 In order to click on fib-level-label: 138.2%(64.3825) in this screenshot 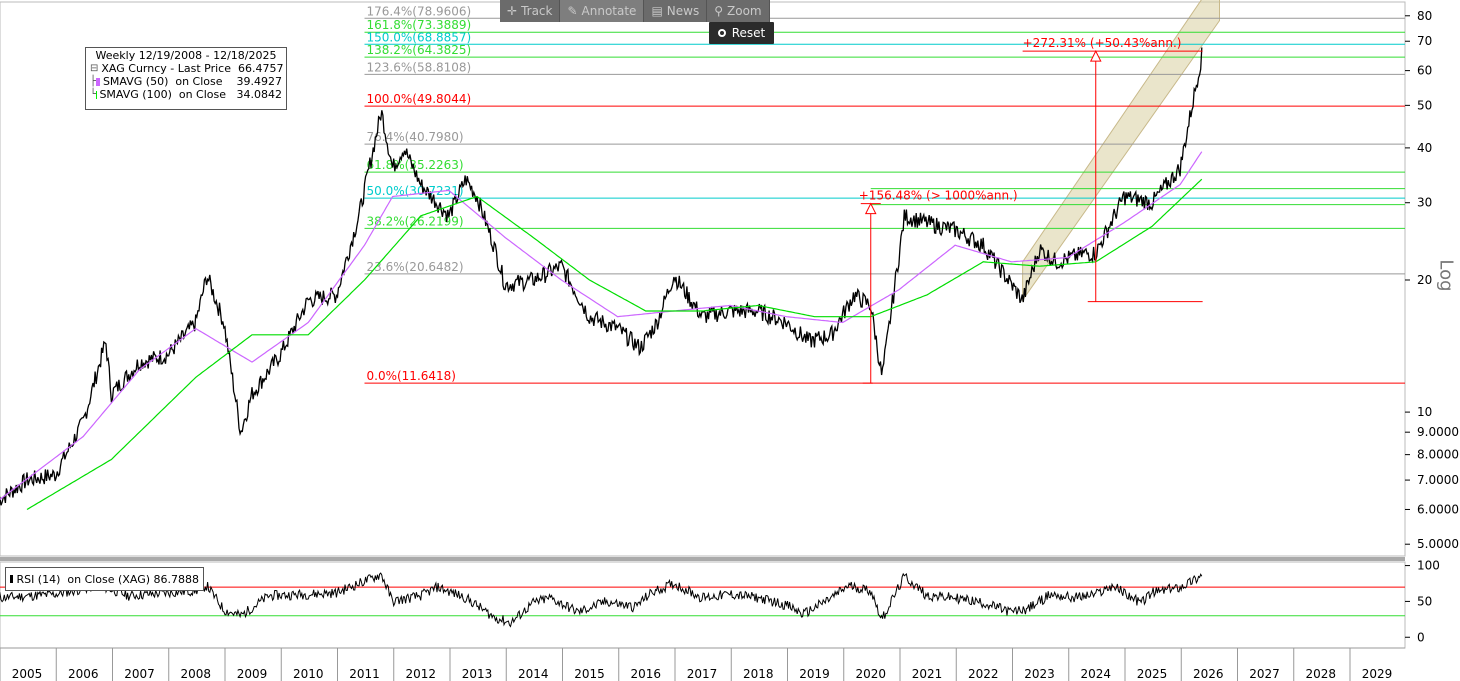, I will do `click(419, 50)`.